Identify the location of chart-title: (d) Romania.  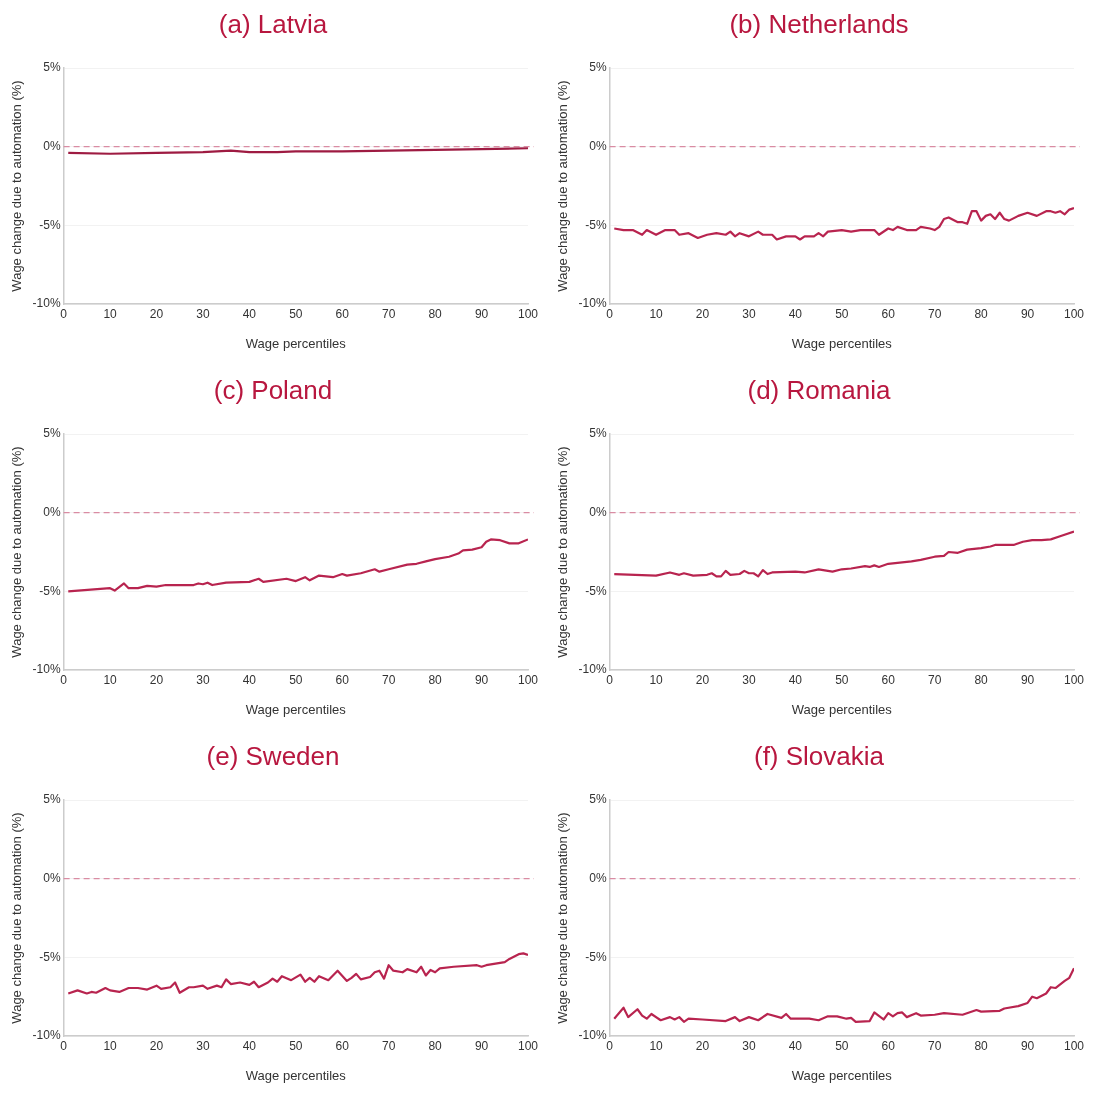
(819, 390).